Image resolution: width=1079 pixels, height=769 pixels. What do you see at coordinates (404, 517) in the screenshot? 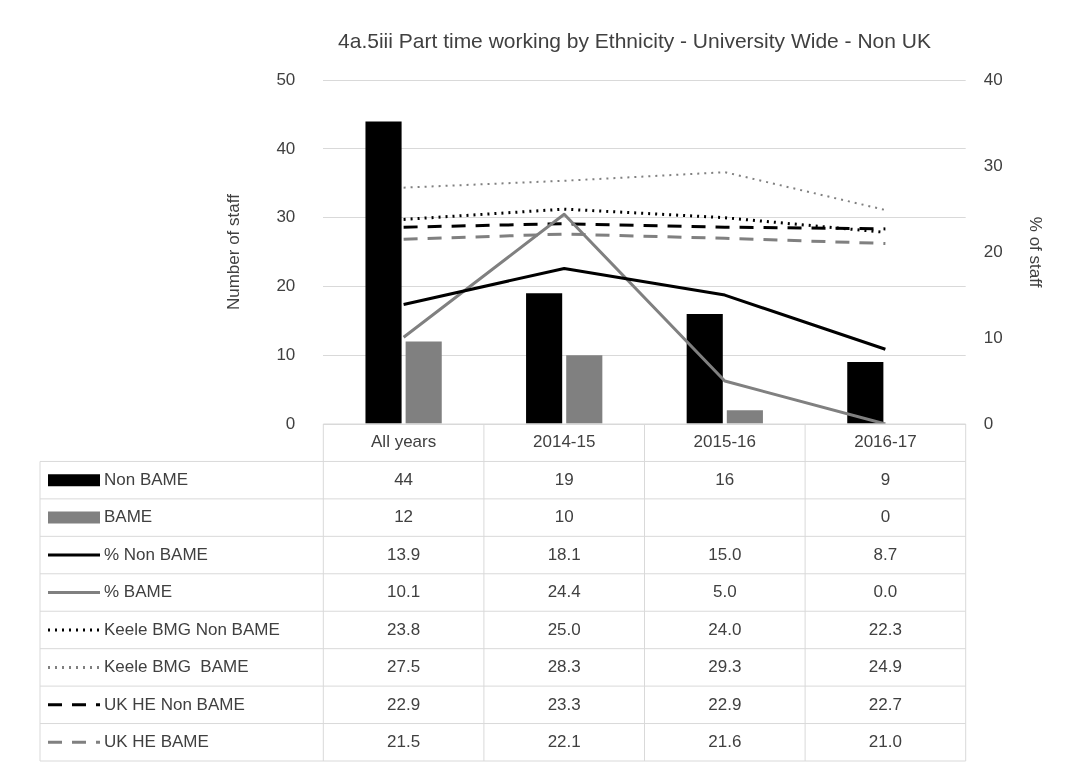
I see `data-label: 12` at bounding box center [404, 517].